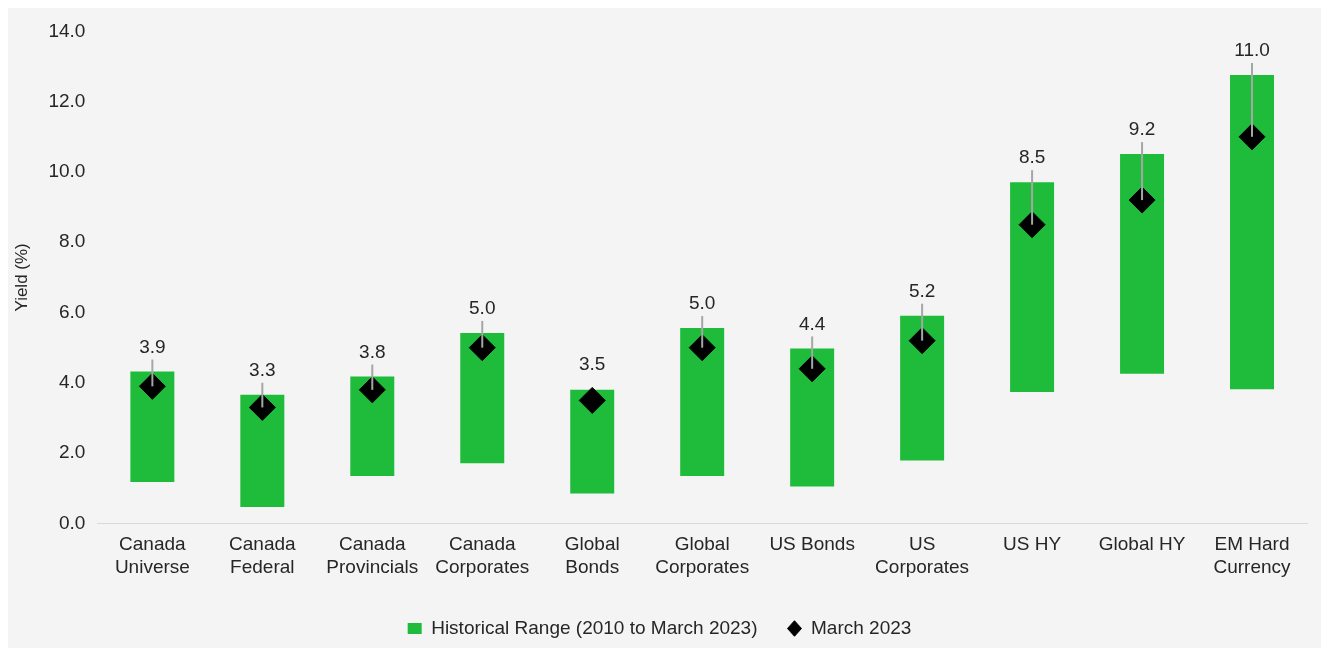 Image resolution: width=1329 pixels, height=656 pixels. I want to click on x-tick-label: US Corporates, so click(922, 555).